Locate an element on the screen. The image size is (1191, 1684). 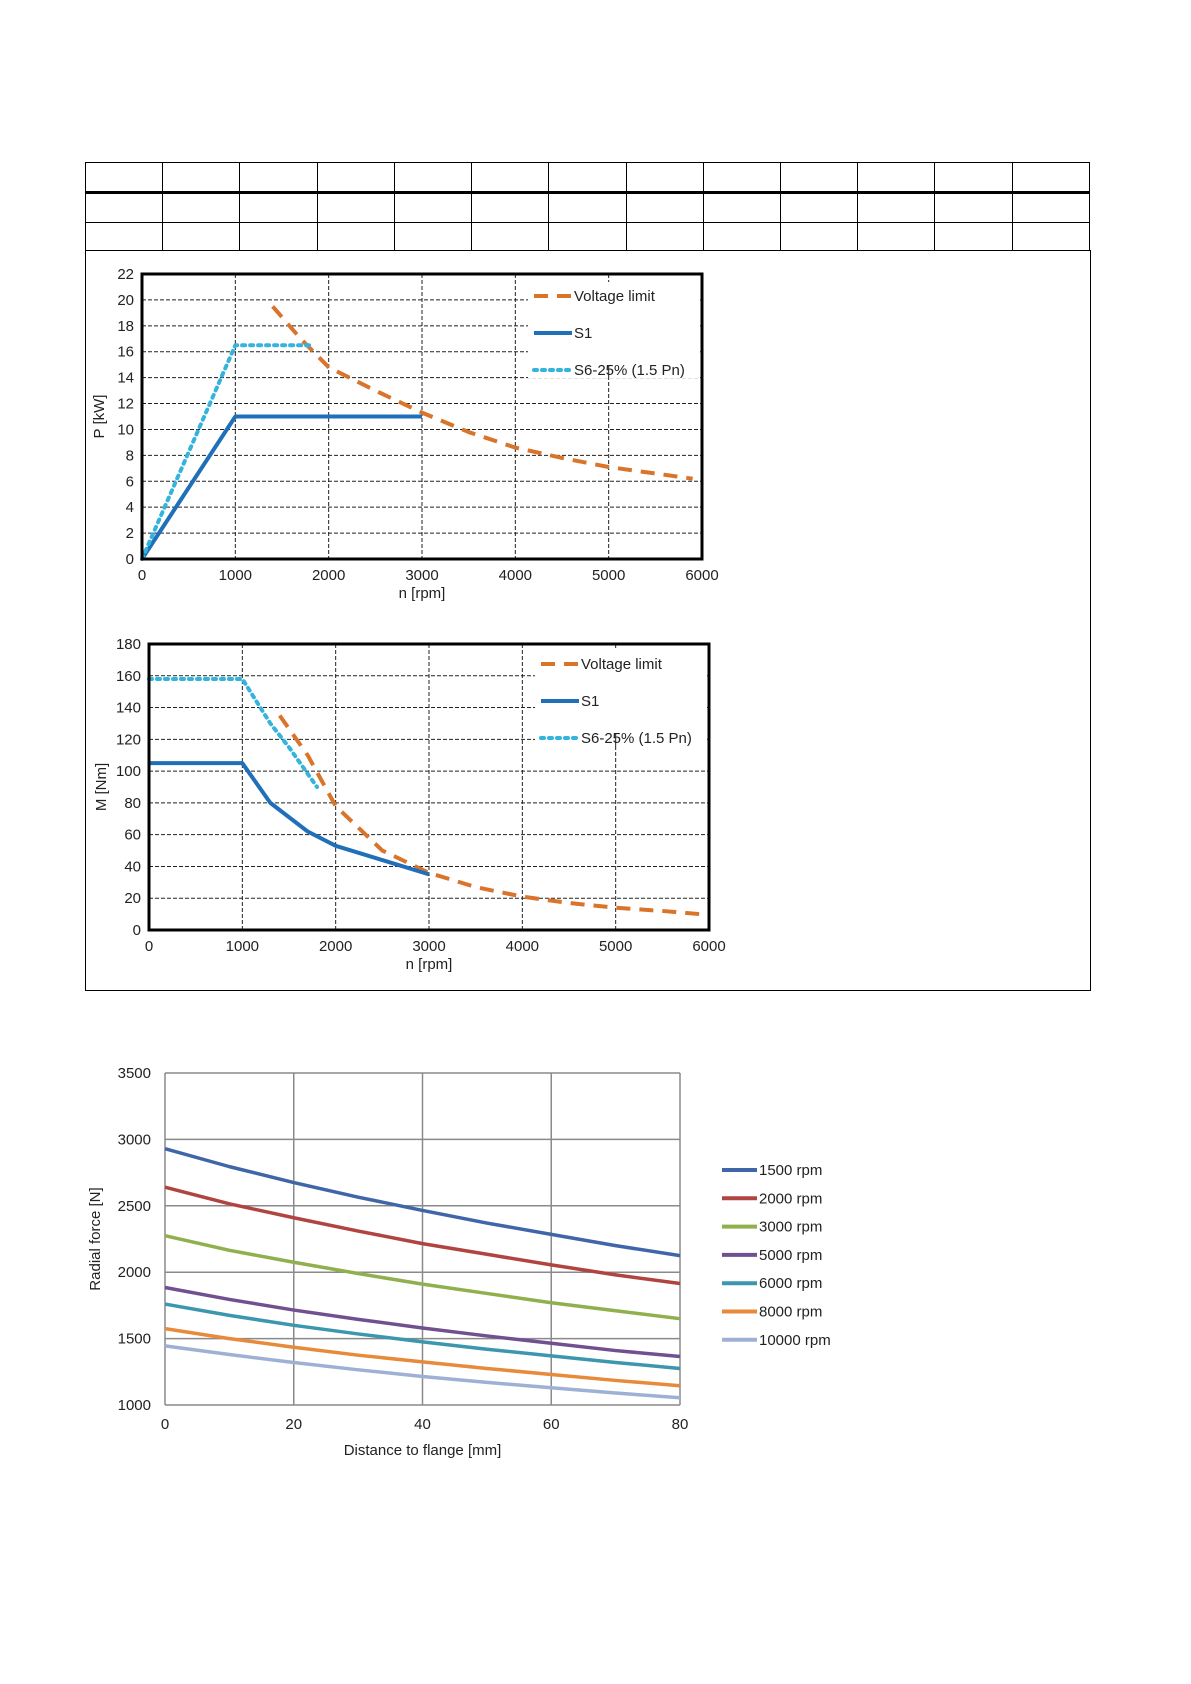
x-axis-title: Distance to flange [mm] is located at coordinates (423, 1450).